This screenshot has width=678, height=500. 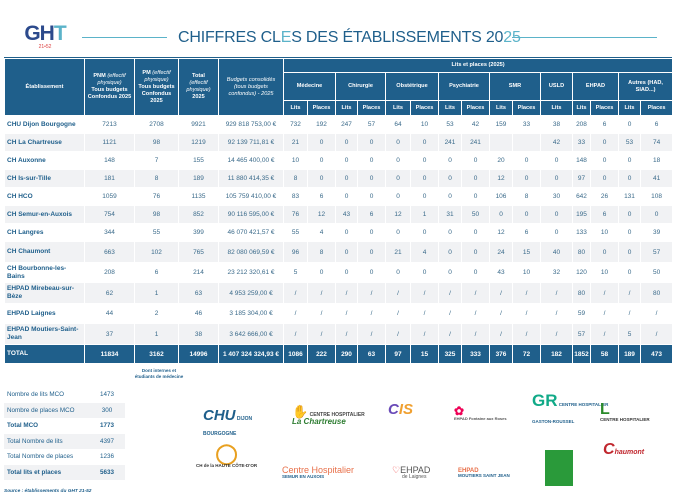 What do you see at coordinates (526, 354) in the screenshot?
I see `cell-value: 72` at bounding box center [526, 354].